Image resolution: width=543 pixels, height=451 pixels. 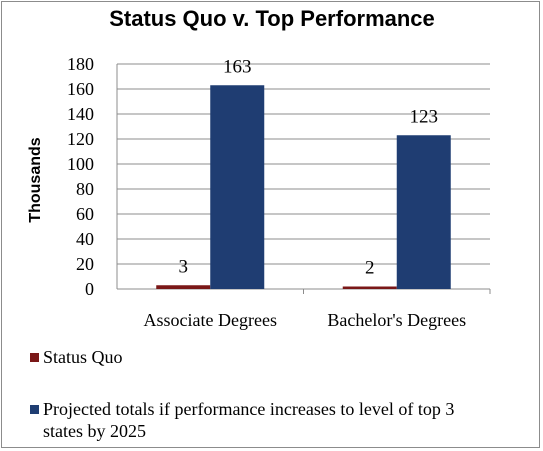 What do you see at coordinates (272, 18) in the screenshot?
I see `chart-title: Status Quo v. Top Performance` at bounding box center [272, 18].